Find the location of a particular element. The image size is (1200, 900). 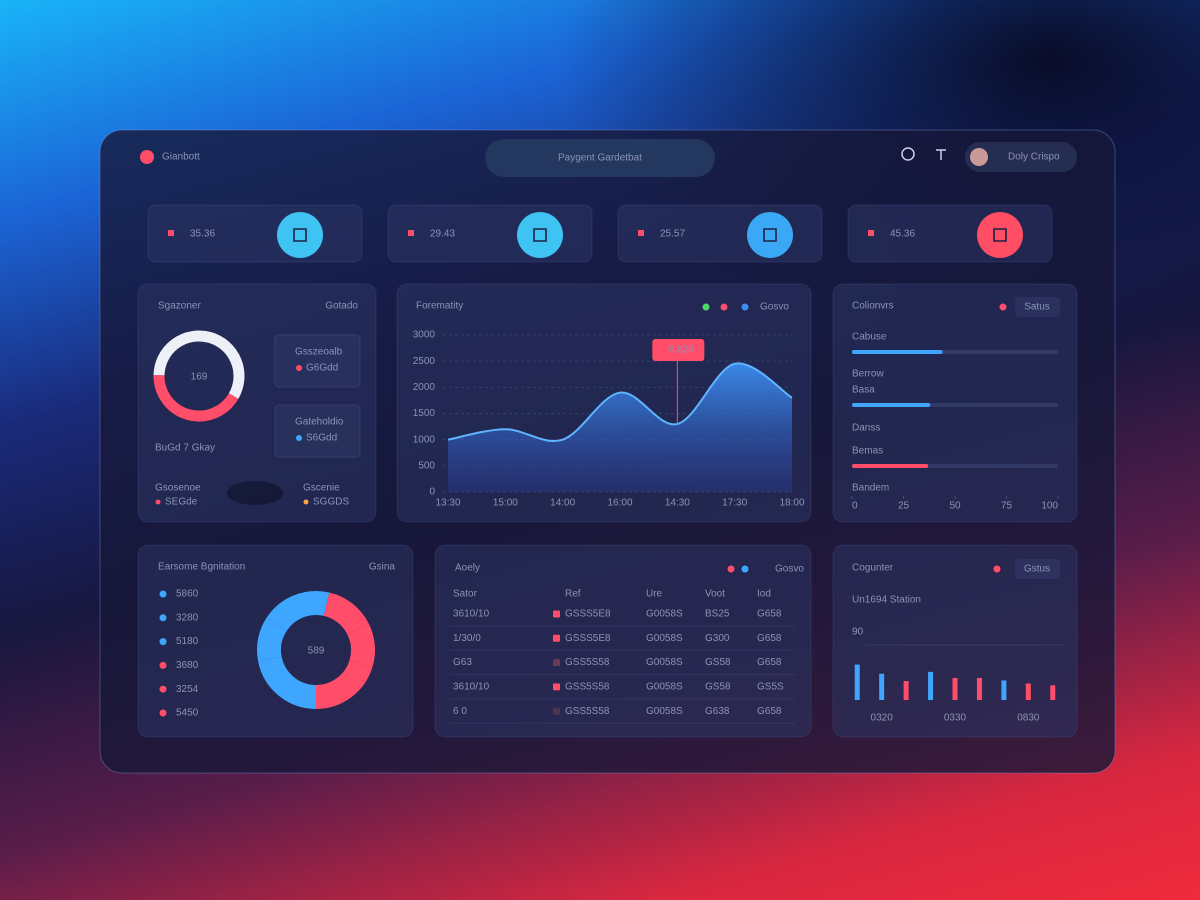

panel-link: Gsina is located at coordinates (382, 567).